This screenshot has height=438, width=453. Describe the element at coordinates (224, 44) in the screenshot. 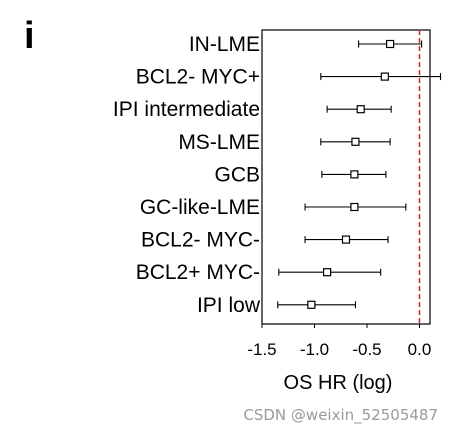

I see `row-label: IN-LME` at that location.